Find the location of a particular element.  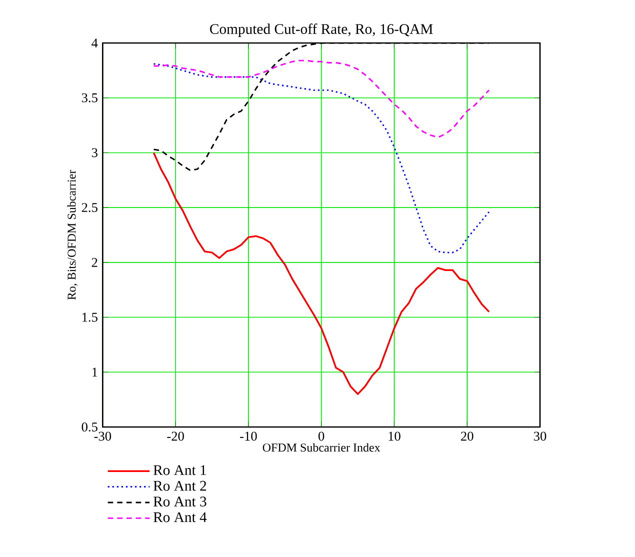

x-tick-label: -30 is located at coordinates (103, 436).